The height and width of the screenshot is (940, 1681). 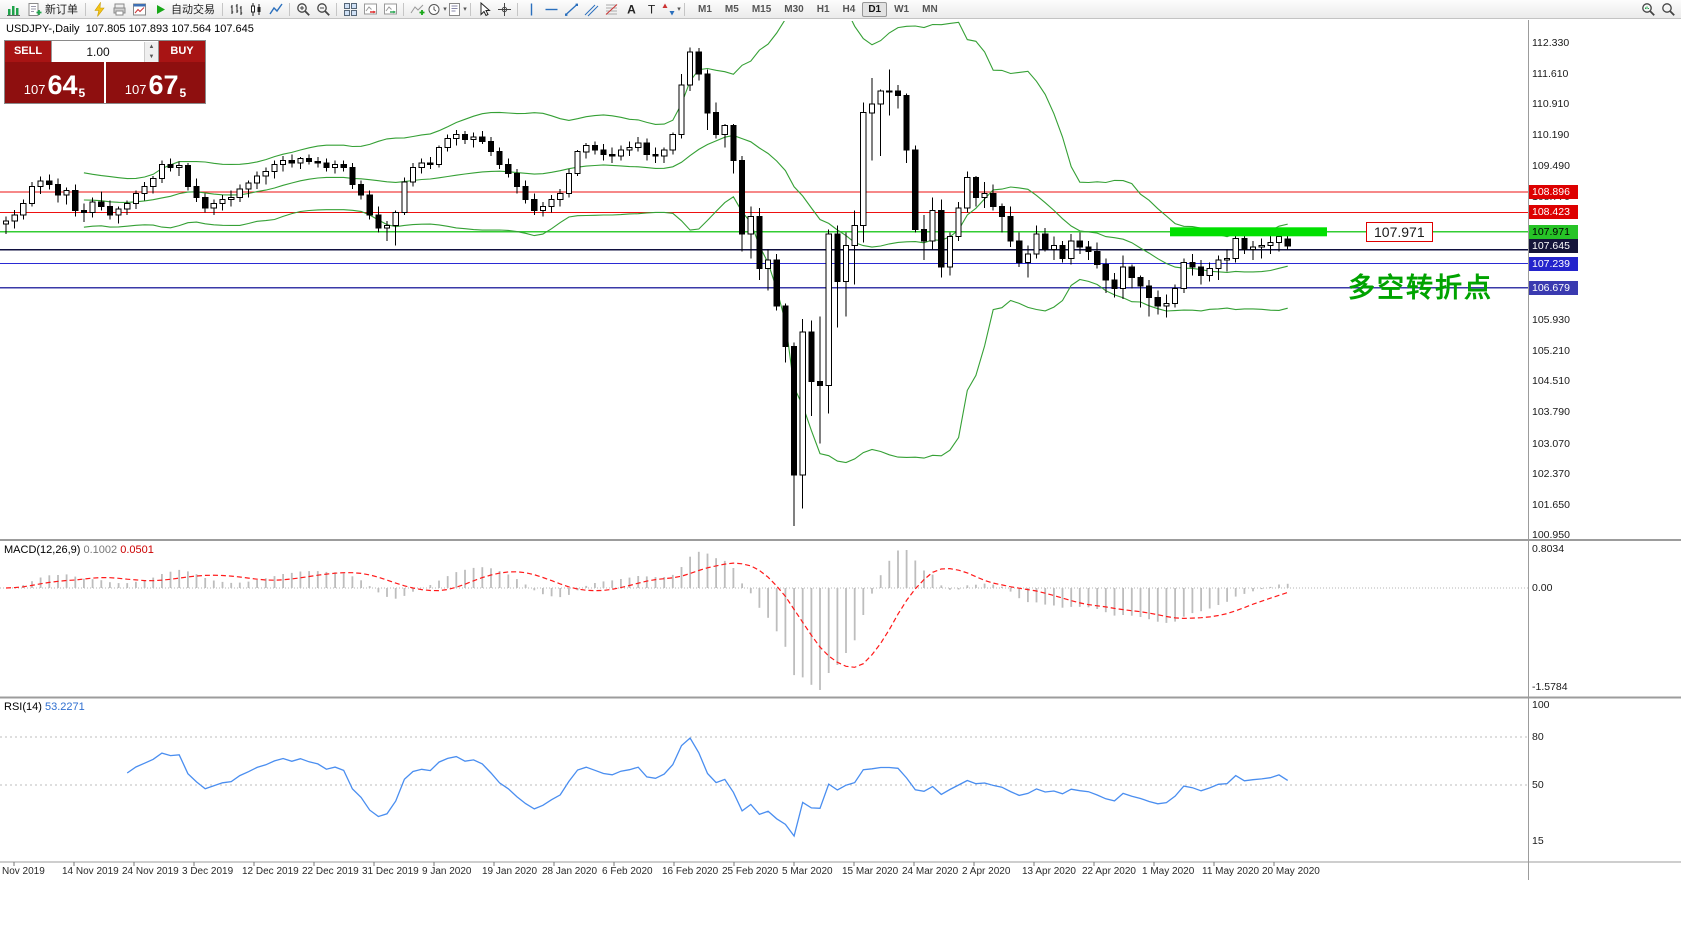 I want to click on horizontal-line-button, so click(x=551, y=9).